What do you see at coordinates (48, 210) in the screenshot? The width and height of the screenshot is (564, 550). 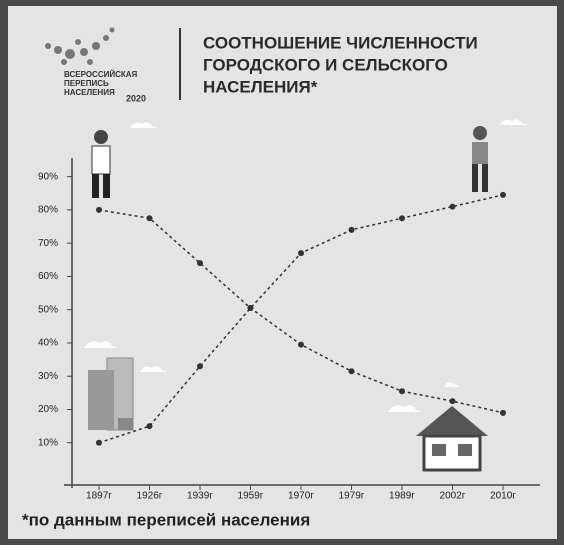 I see `y-tick-label: 80%` at bounding box center [48, 210].